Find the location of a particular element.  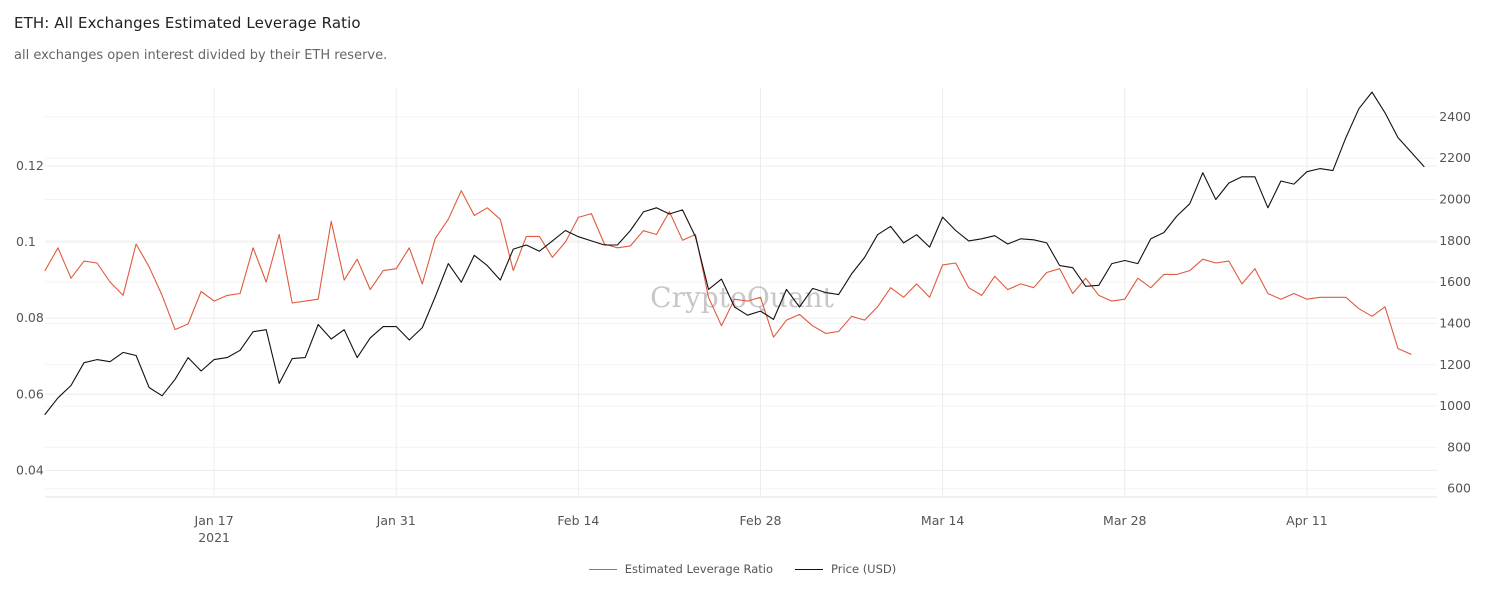

right-tick-label: 1200 is located at coordinates (1455, 364).